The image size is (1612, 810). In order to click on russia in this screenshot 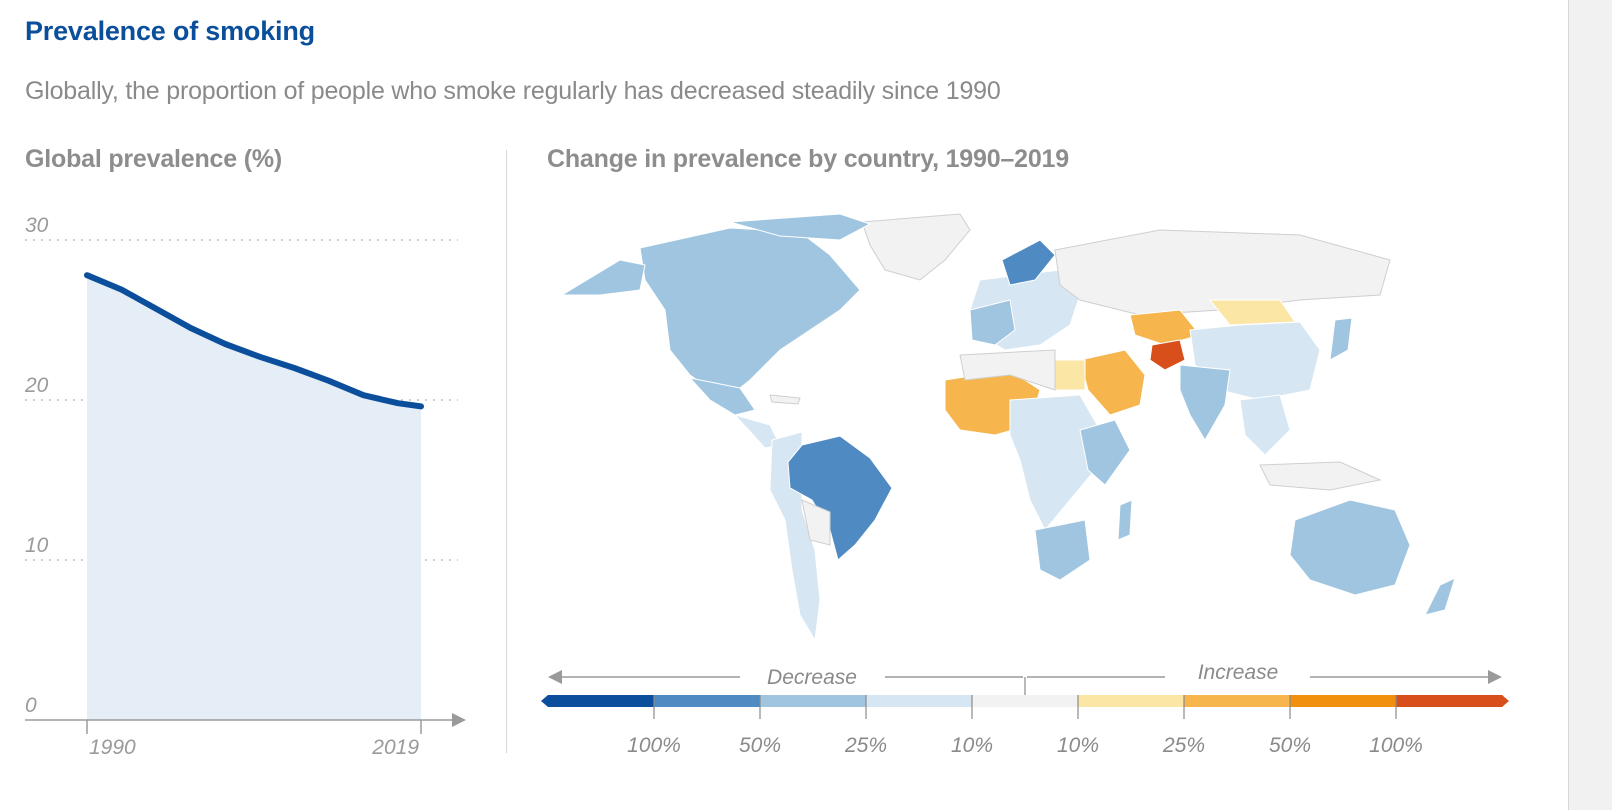, I will do `click(1222, 272)`.